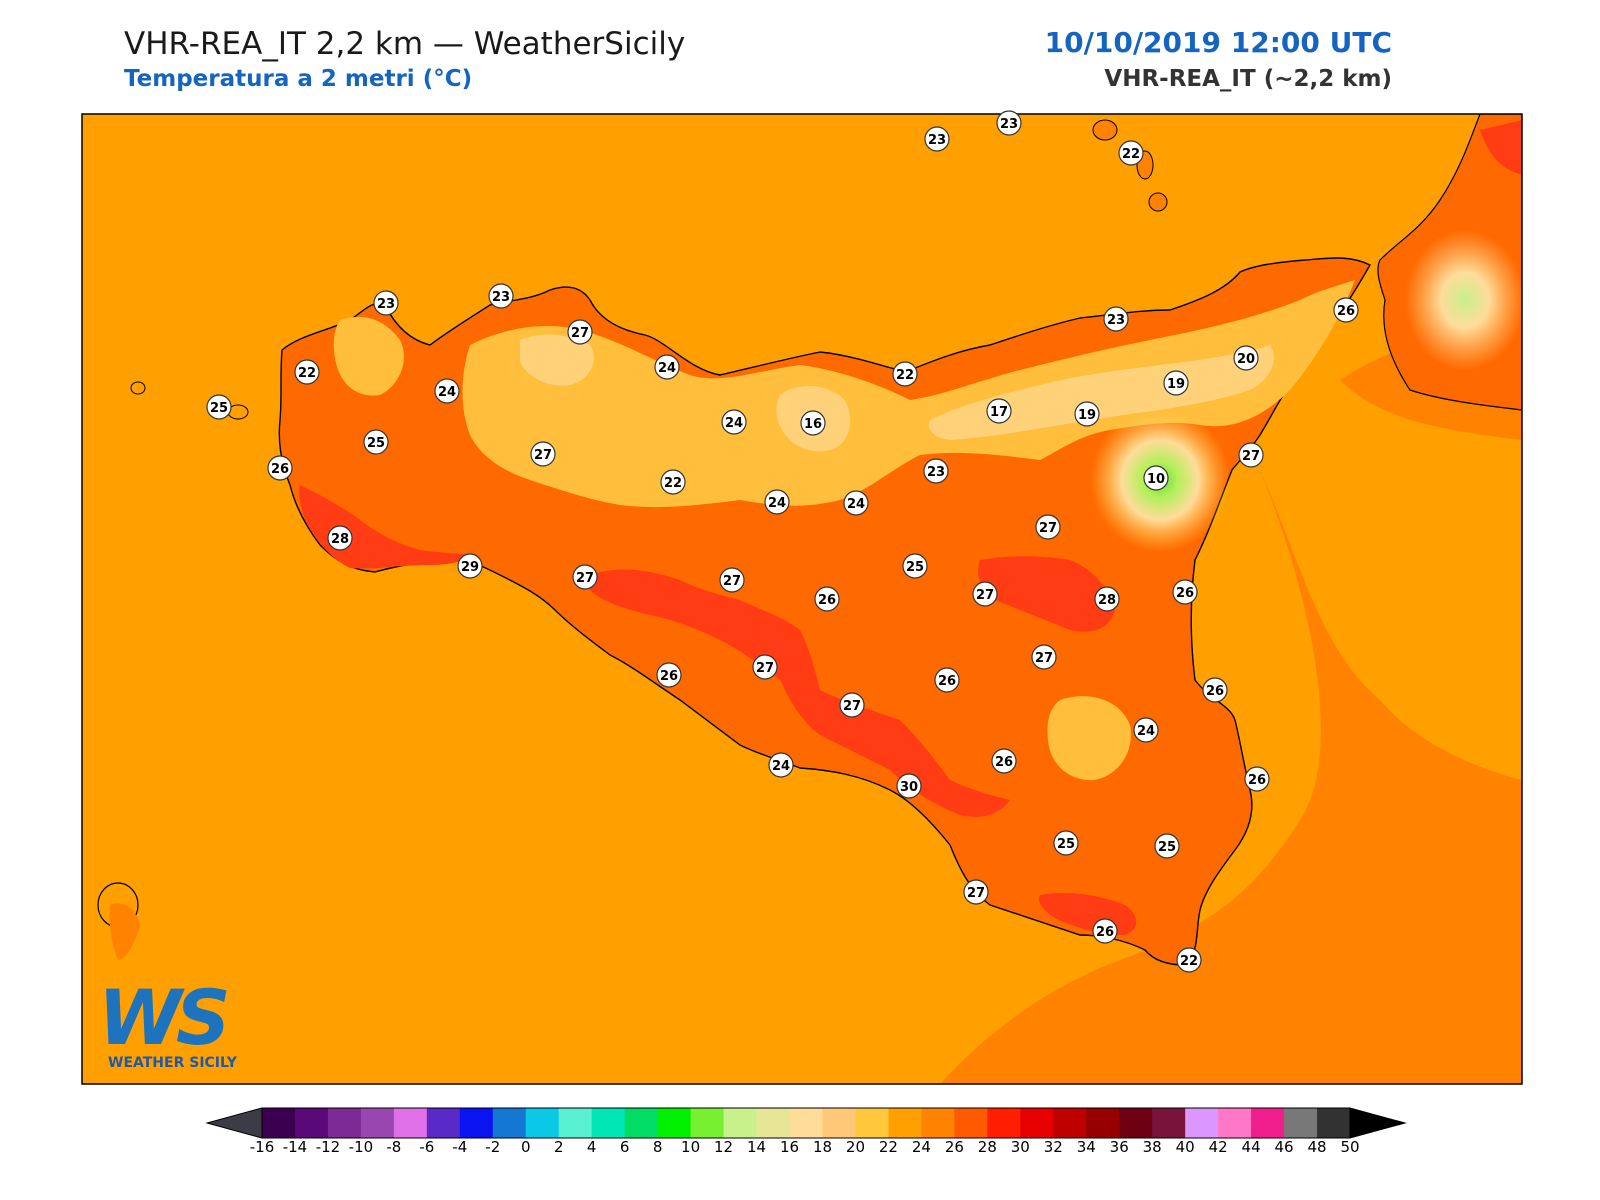 This screenshot has width=1600, height=1200. What do you see at coordinates (1053, 1147) in the screenshot?
I see `colorbar-tick-label: 32` at bounding box center [1053, 1147].